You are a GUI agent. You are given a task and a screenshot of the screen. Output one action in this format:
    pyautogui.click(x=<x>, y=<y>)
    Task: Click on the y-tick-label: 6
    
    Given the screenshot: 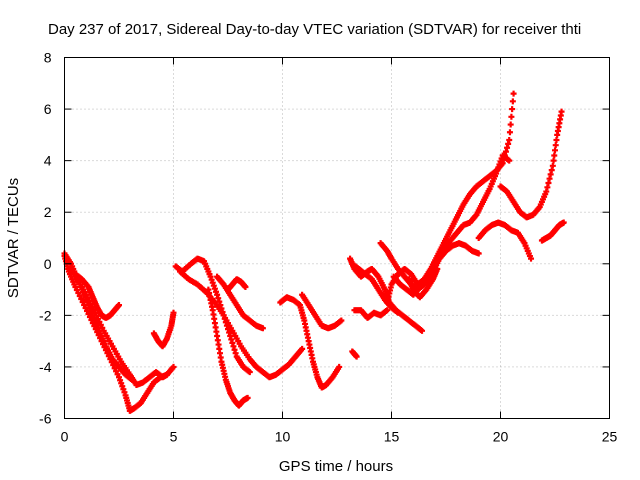 What is the action you would take?
    pyautogui.click(x=48, y=109)
    